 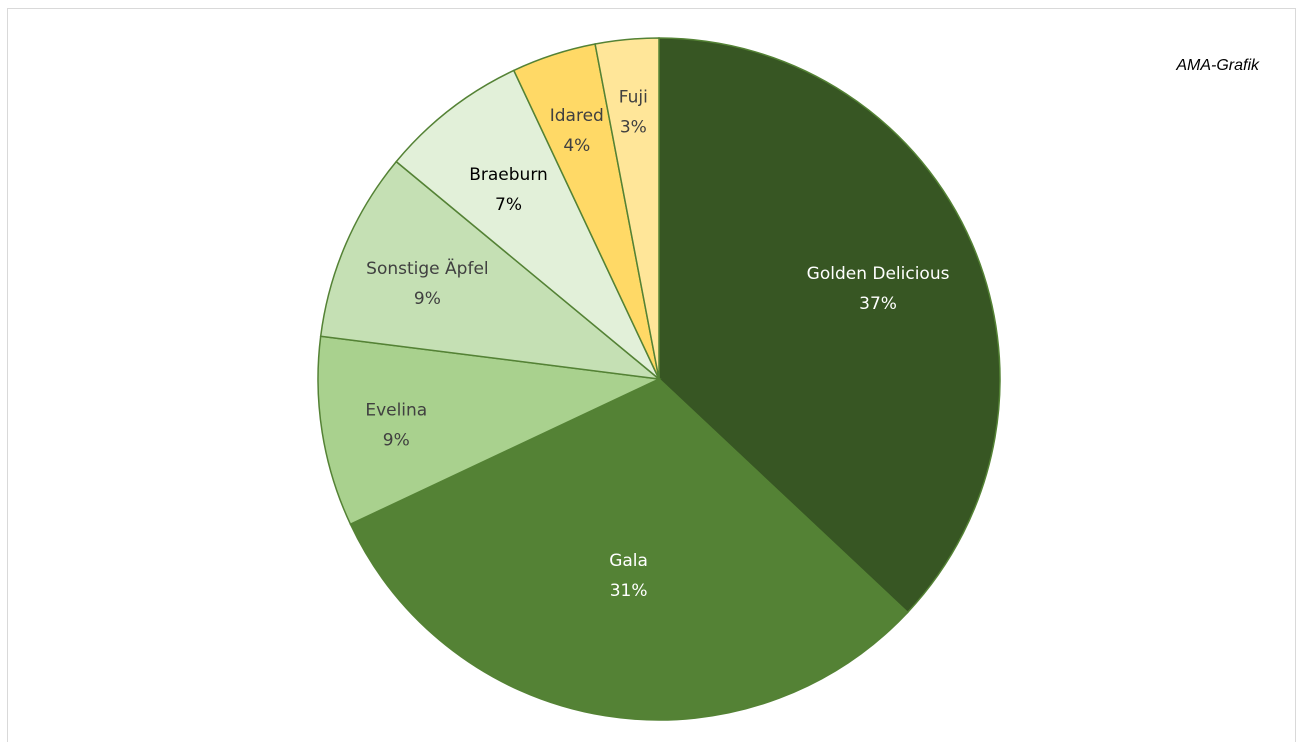 I want to click on slice-percent-label: 37%, so click(x=878, y=304).